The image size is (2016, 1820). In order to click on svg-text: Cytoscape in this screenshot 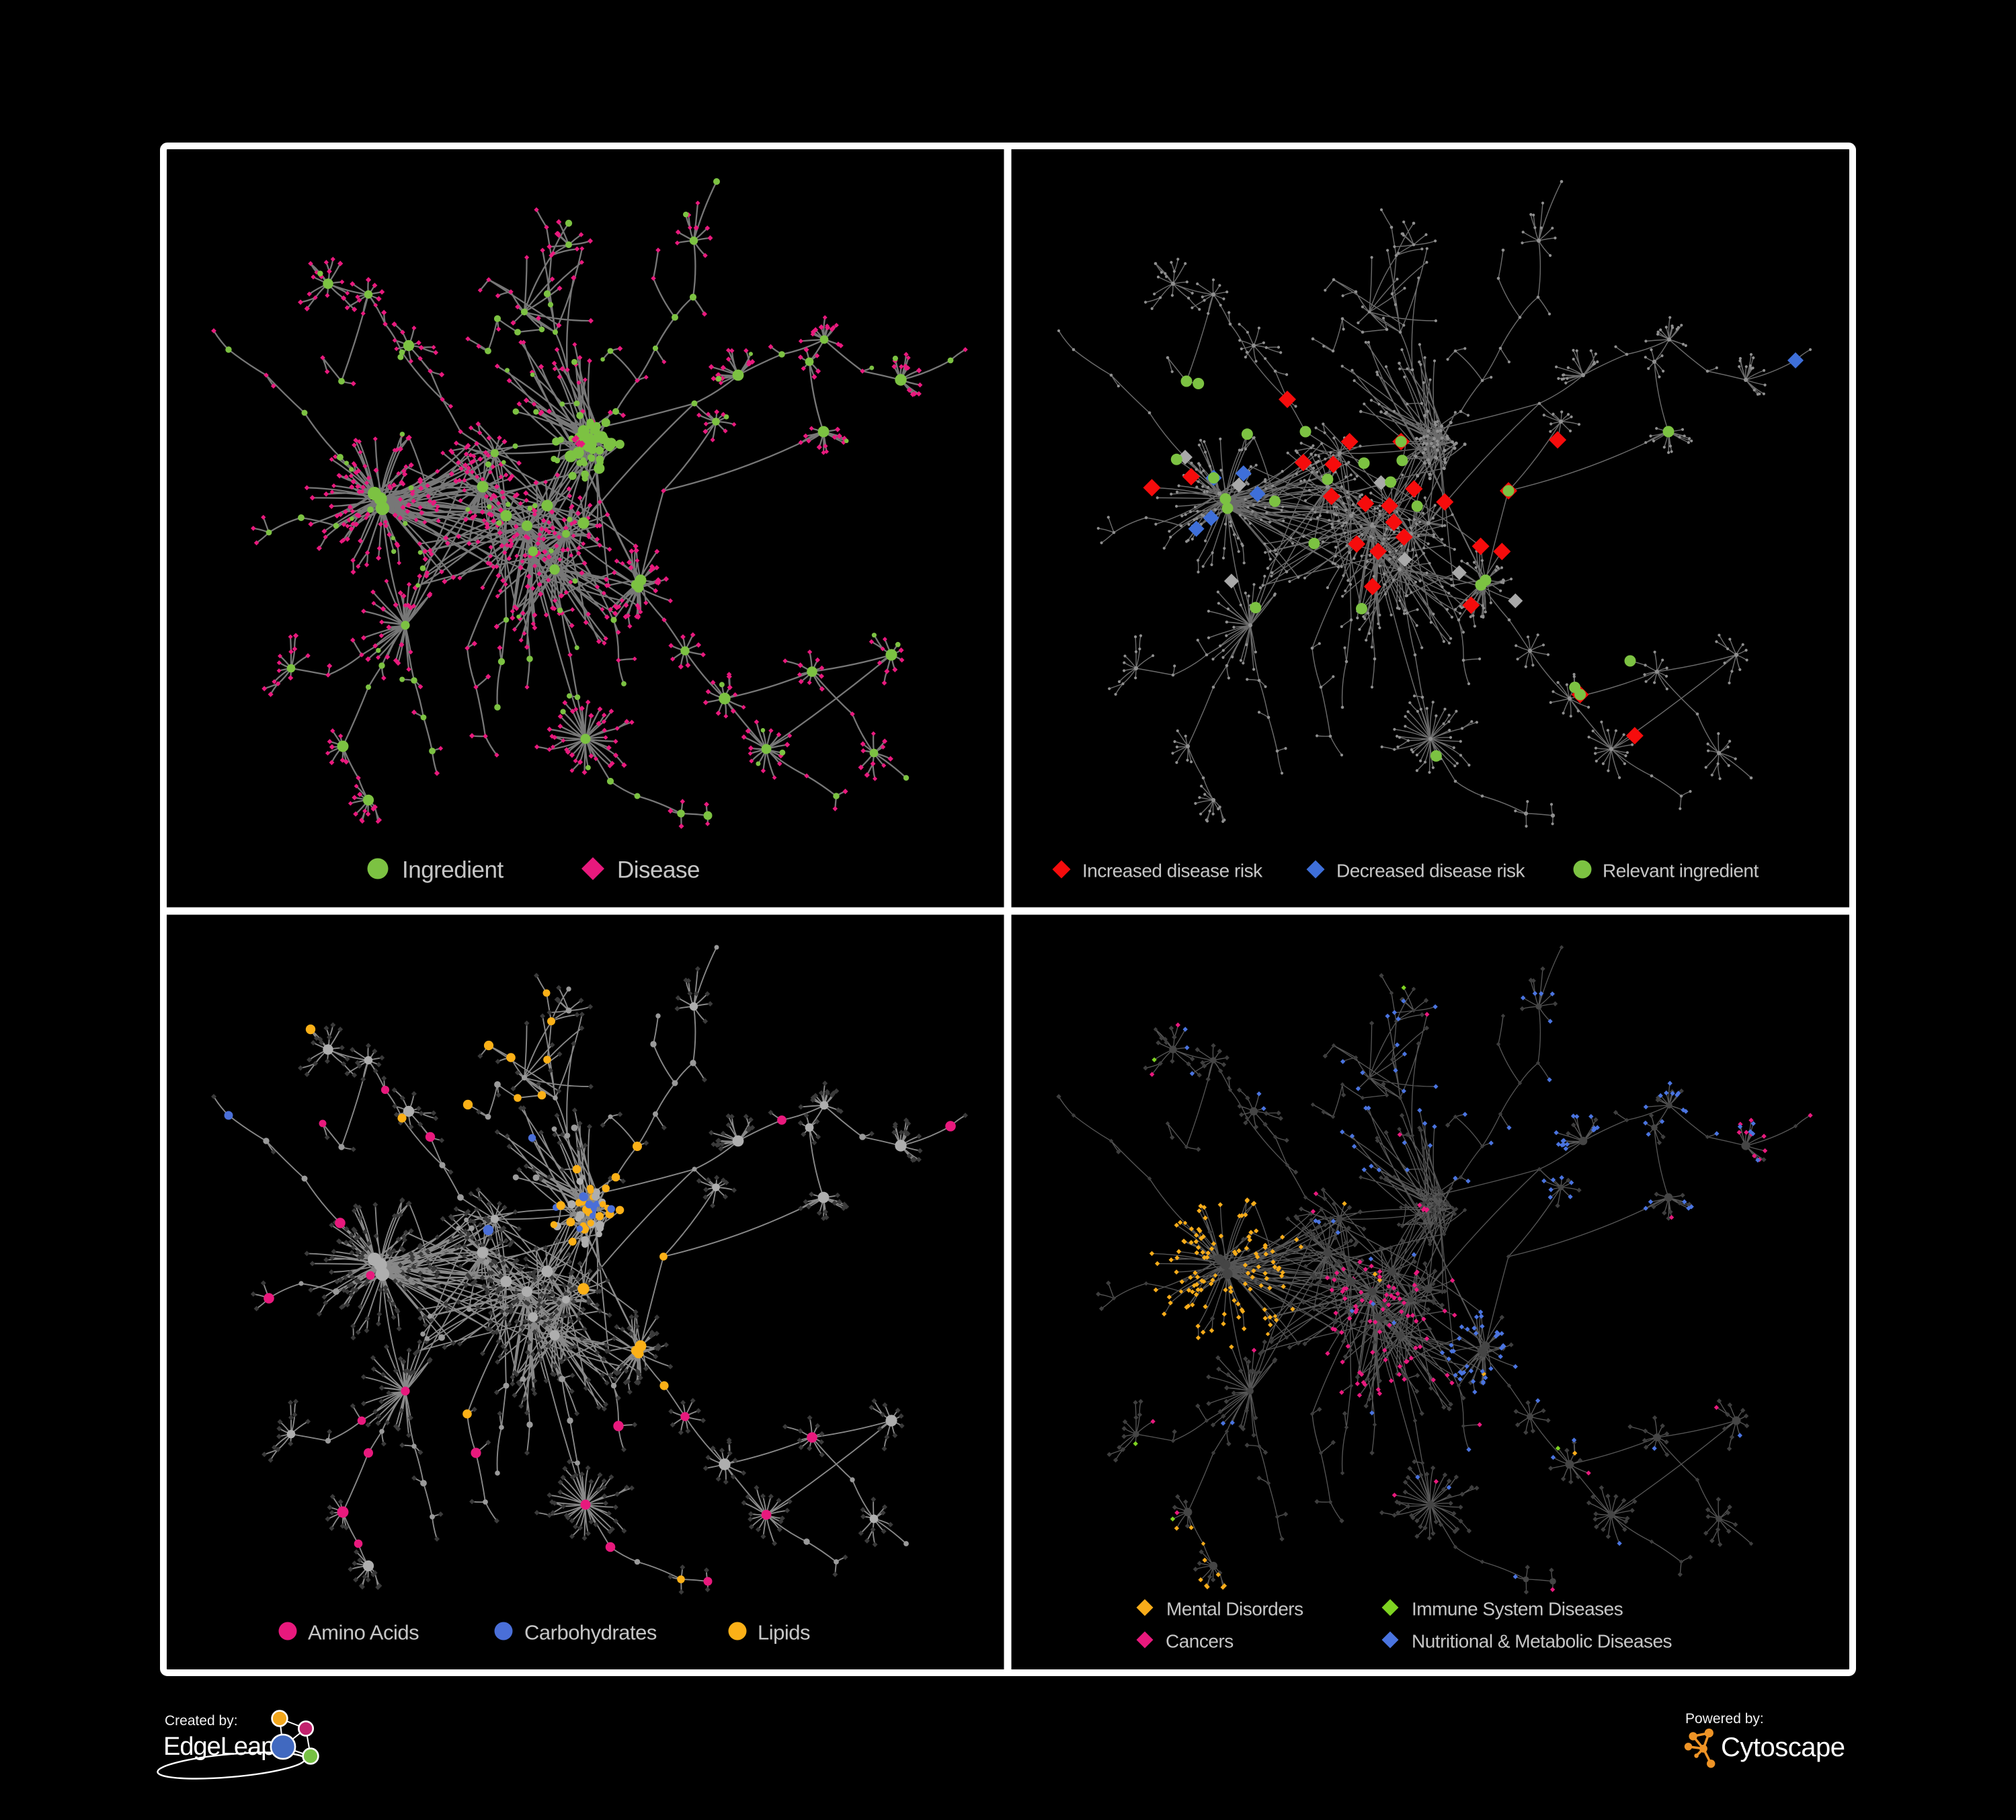, I will do `click(1783, 1747)`.